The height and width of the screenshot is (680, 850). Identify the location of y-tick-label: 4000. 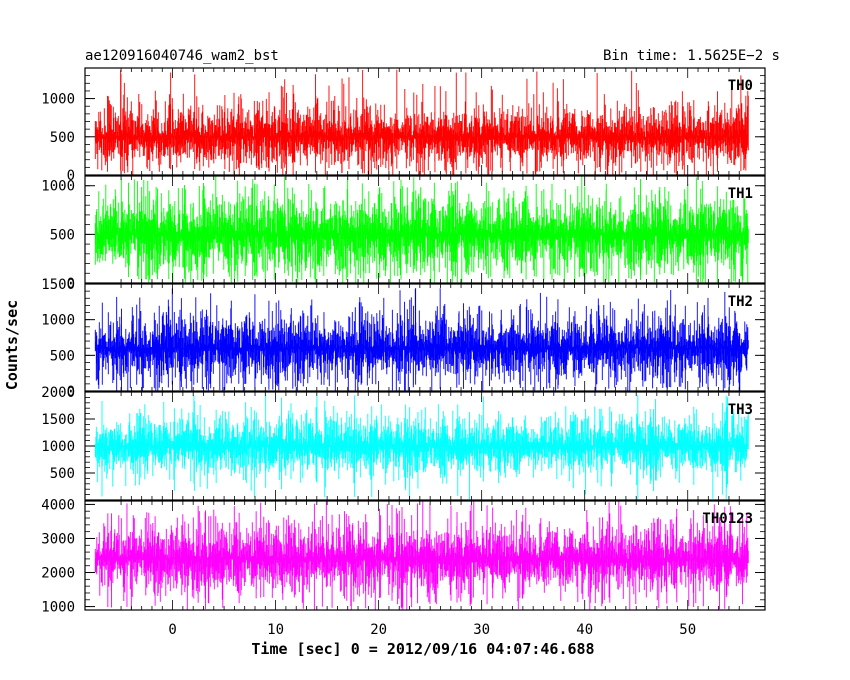
(58, 505).